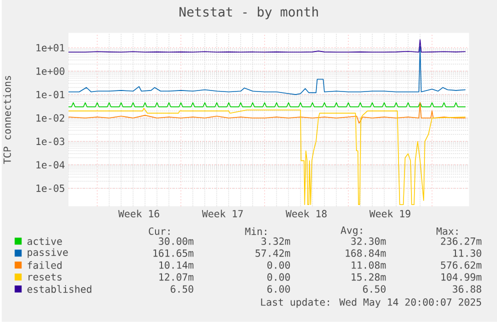 The image size is (497, 322). Describe the element at coordinates (50, 71) in the screenshot. I see `y-tick-label: 1e+00` at that location.